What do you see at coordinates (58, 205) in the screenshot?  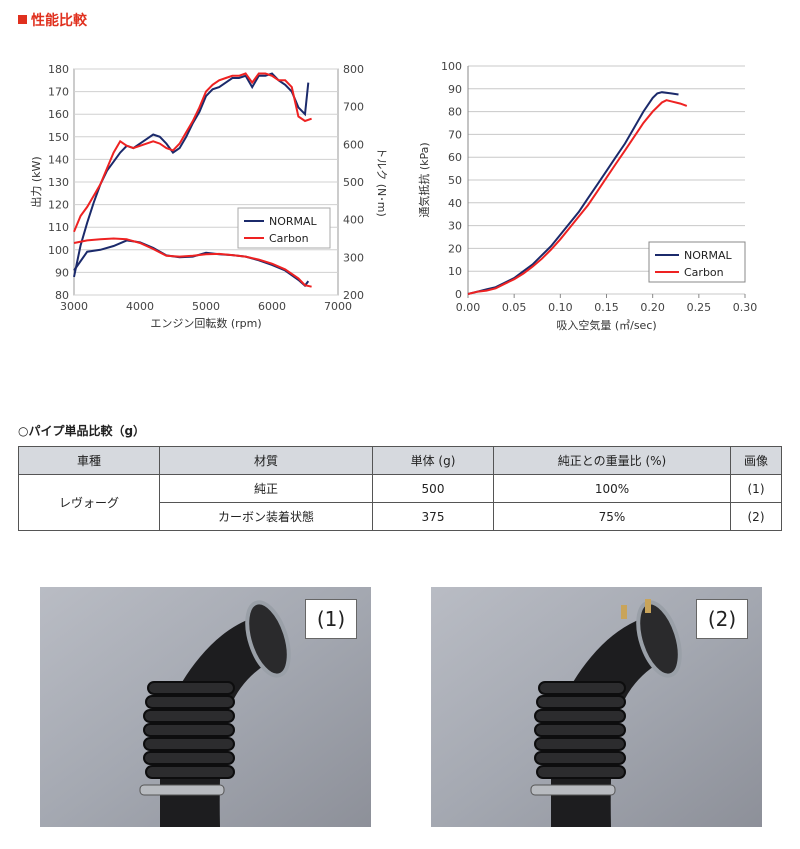 I see `y-tick-label: 120` at bounding box center [58, 205].